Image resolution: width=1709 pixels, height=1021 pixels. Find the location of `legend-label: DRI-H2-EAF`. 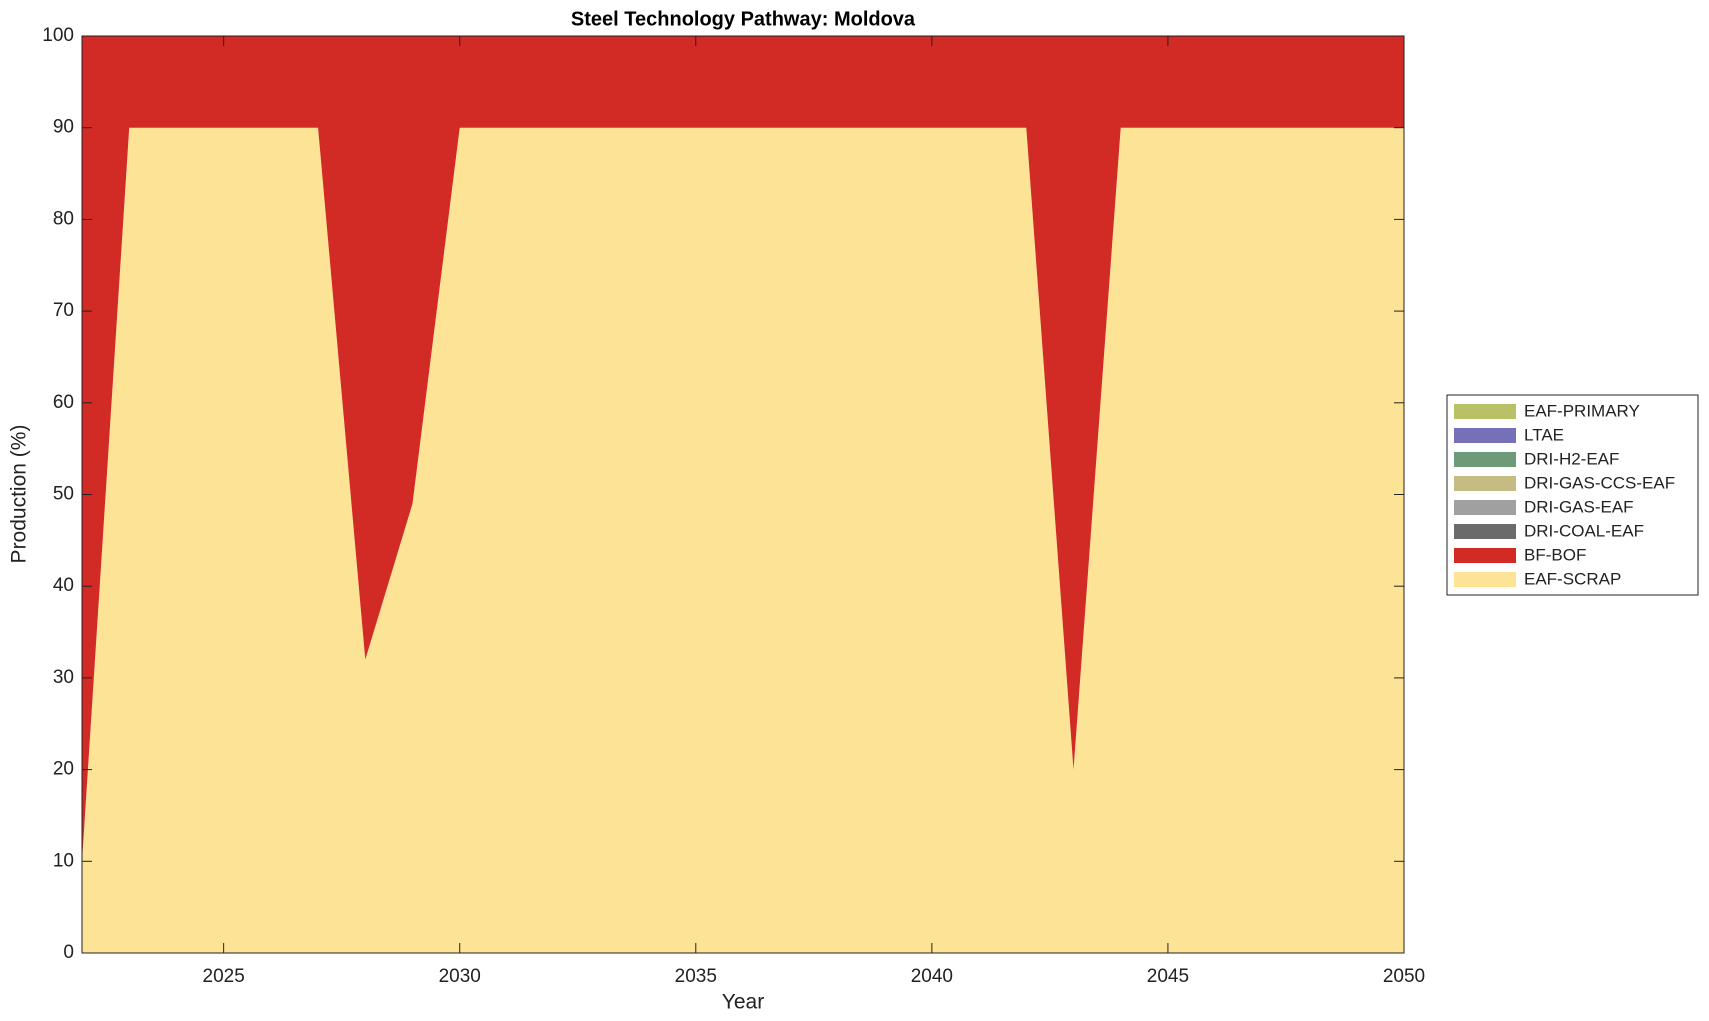

legend-label: DRI-H2-EAF is located at coordinates (1571, 458).